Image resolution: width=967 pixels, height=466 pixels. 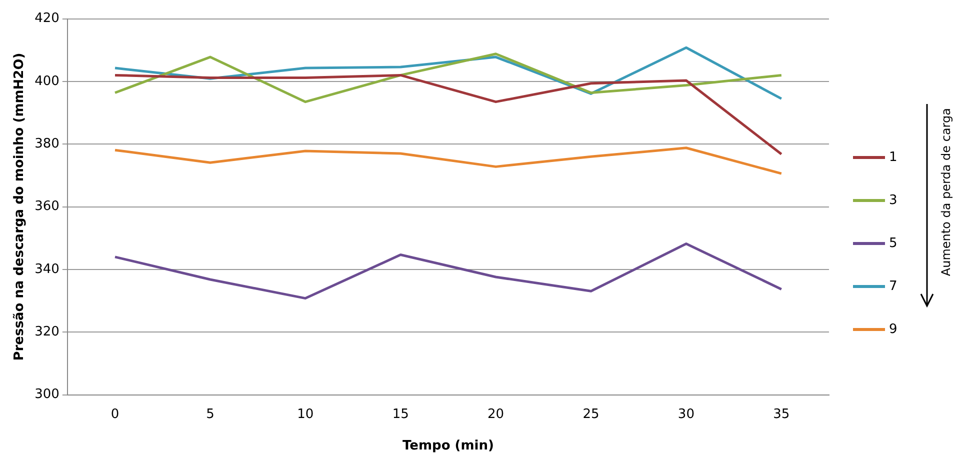 I want to click on x-tick-label: 30, so click(x=686, y=414).